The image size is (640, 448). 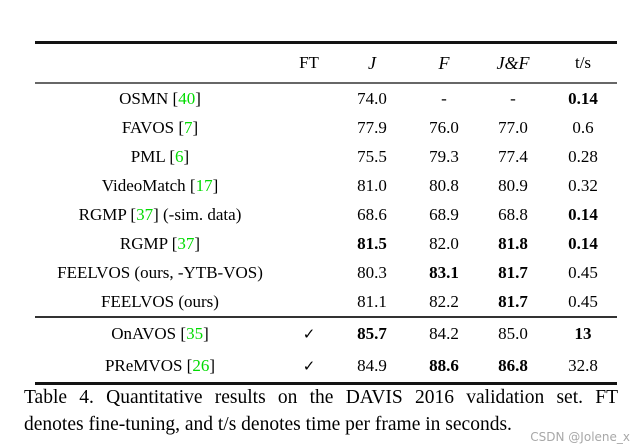 I want to click on f-value: -, so click(x=444, y=98).